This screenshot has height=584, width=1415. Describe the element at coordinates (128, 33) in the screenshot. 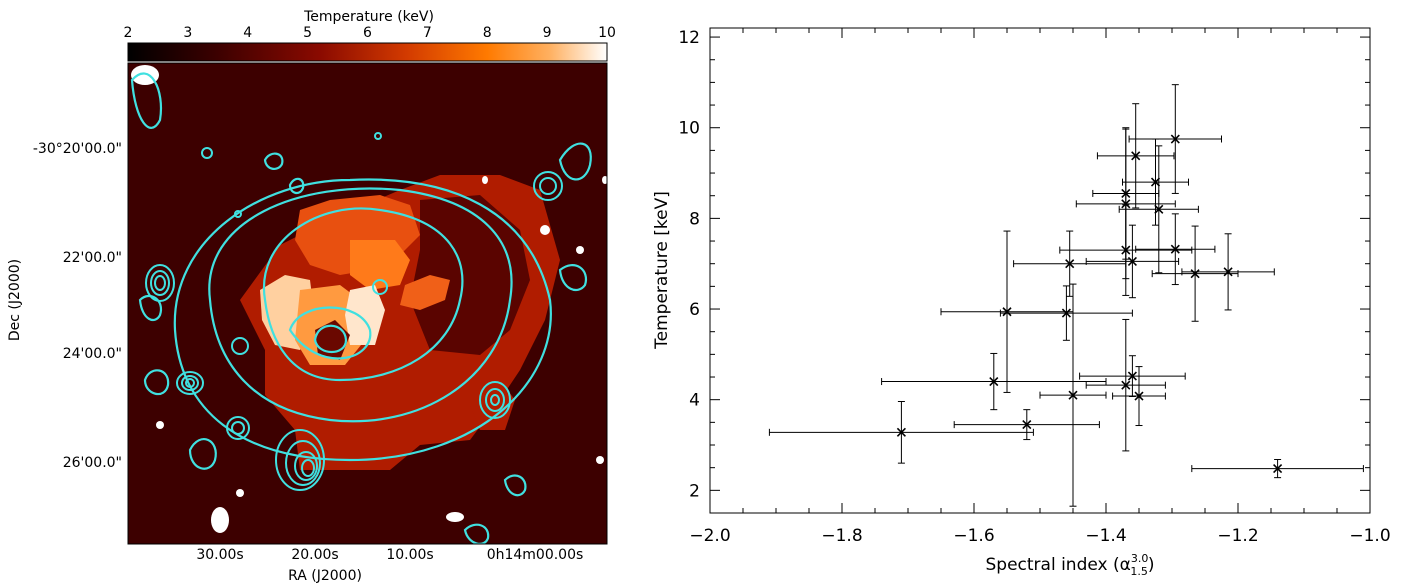

I see `colorbar-tick-label: 2` at that location.